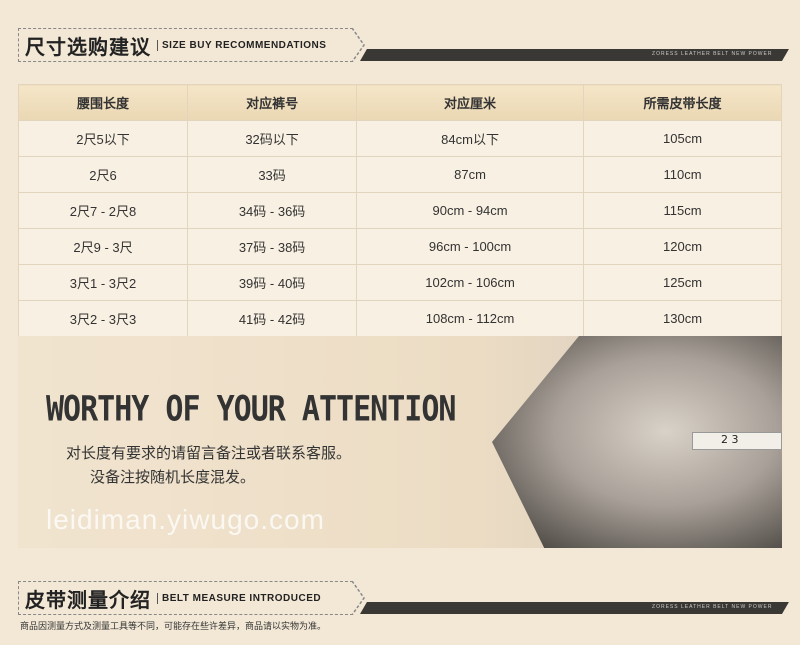 This screenshot has width=800, height=645. What do you see at coordinates (103, 282) in the screenshot?
I see `table-cell: 3尺1 - 3尺2` at bounding box center [103, 282].